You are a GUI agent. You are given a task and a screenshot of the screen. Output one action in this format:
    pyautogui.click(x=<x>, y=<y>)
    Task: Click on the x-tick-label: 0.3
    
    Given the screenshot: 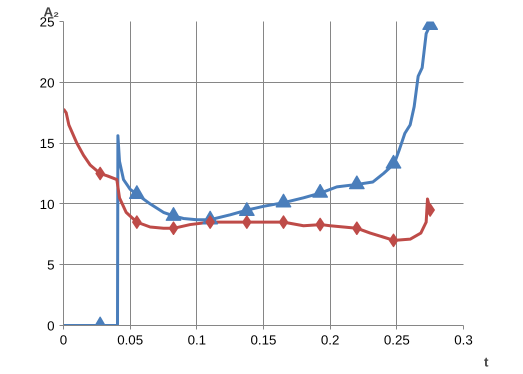 What is the action you would take?
    pyautogui.click(x=463, y=340)
    